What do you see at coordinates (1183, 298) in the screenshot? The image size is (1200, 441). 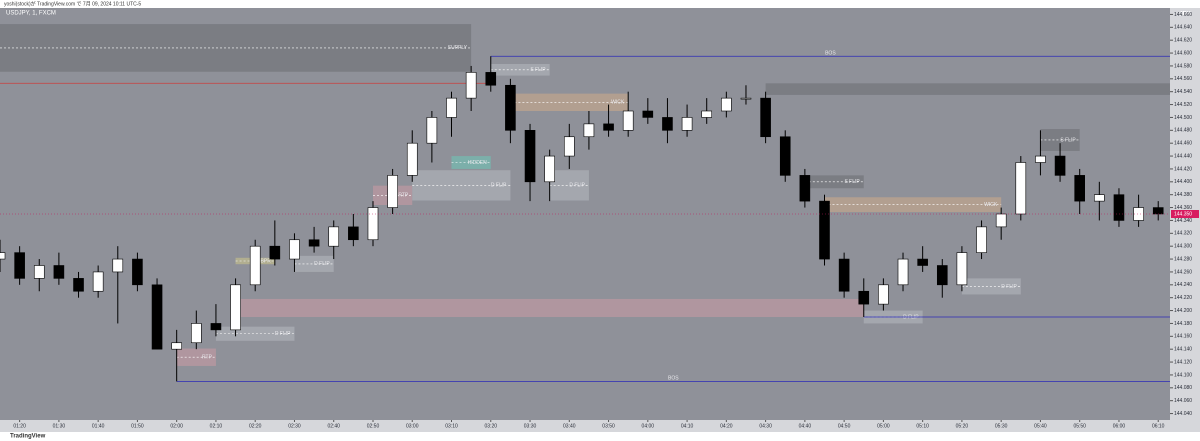 I see `y-tick-label: 144.220` at bounding box center [1183, 298].